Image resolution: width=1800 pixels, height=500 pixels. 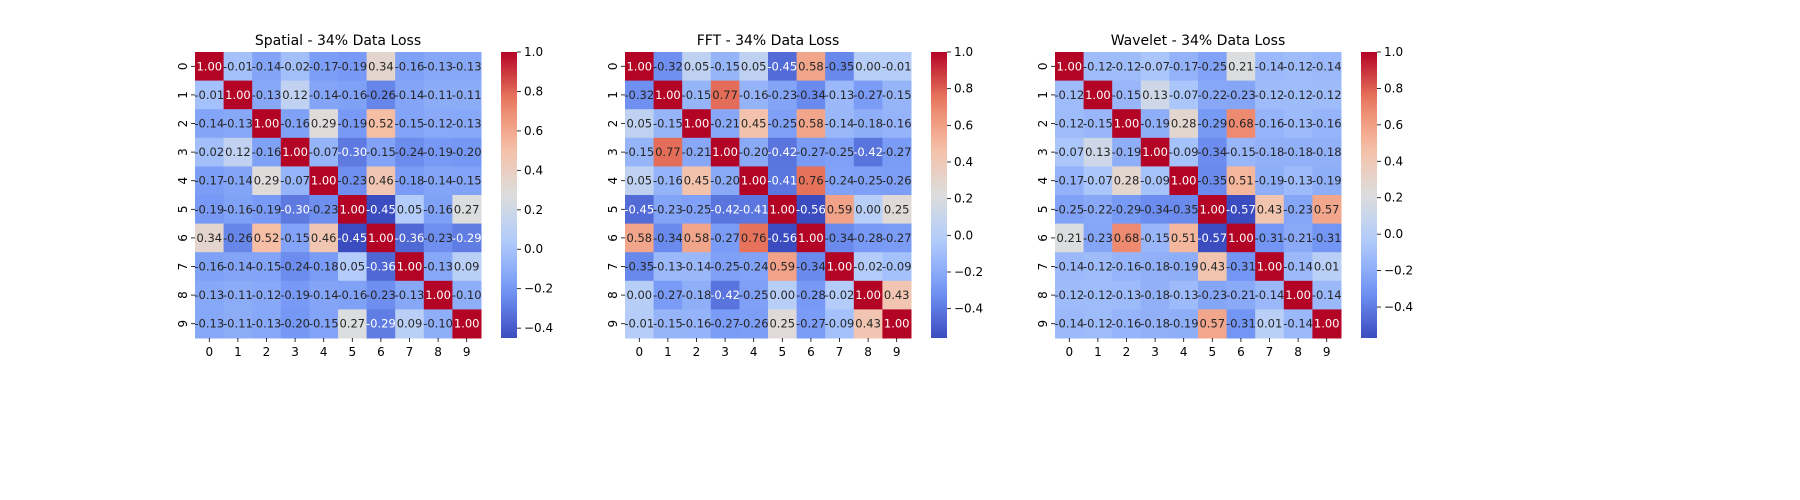 What do you see at coordinates (1212, 124) in the screenshot?
I see `cell-value-label: -0.29` at bounding box center [1212, 124].